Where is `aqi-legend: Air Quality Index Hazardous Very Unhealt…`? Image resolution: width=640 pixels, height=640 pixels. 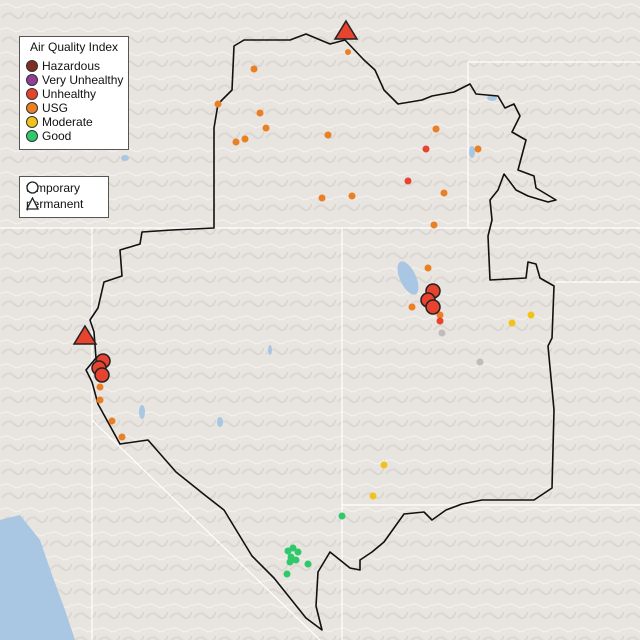
aqi-legend: Air Quality Index Hazardous Very Unhealt… is located at coordinates (74, 93).